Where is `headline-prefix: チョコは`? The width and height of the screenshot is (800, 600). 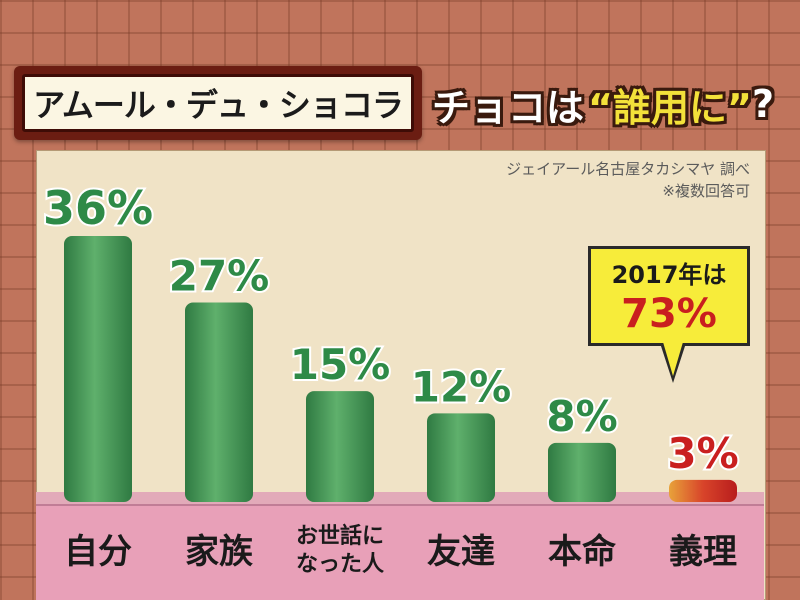 headline-prefix: チョコは is located at coordinates (508, 107).